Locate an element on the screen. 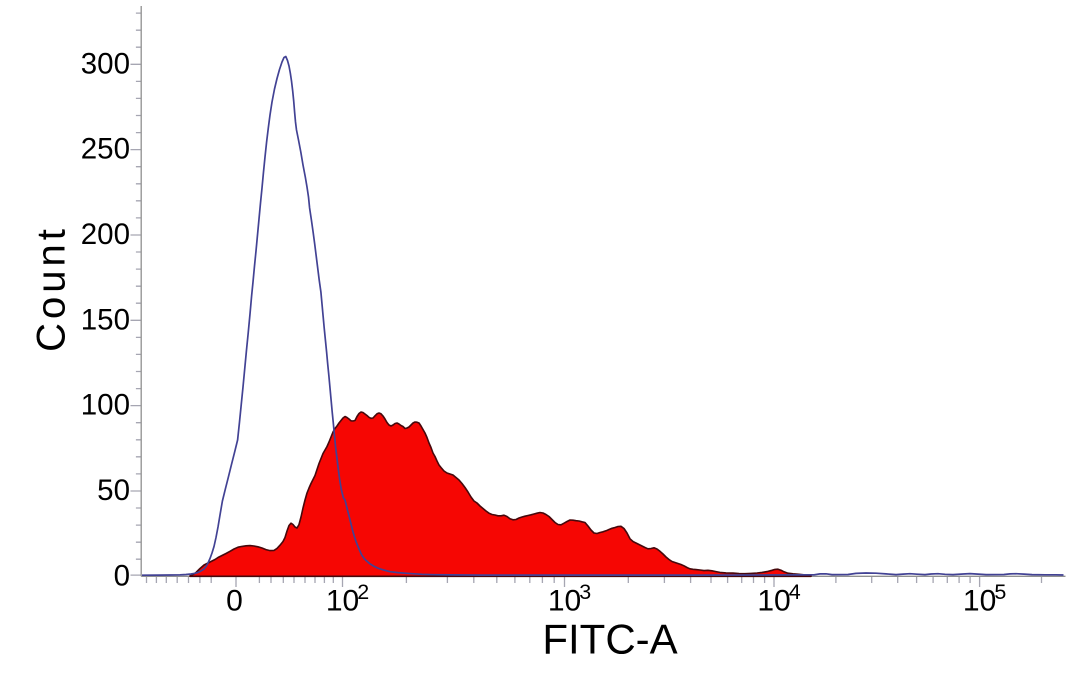 The width and height of the screenshot is (1080, 694). svg-text: 4 is located at coordinates (795, 592).